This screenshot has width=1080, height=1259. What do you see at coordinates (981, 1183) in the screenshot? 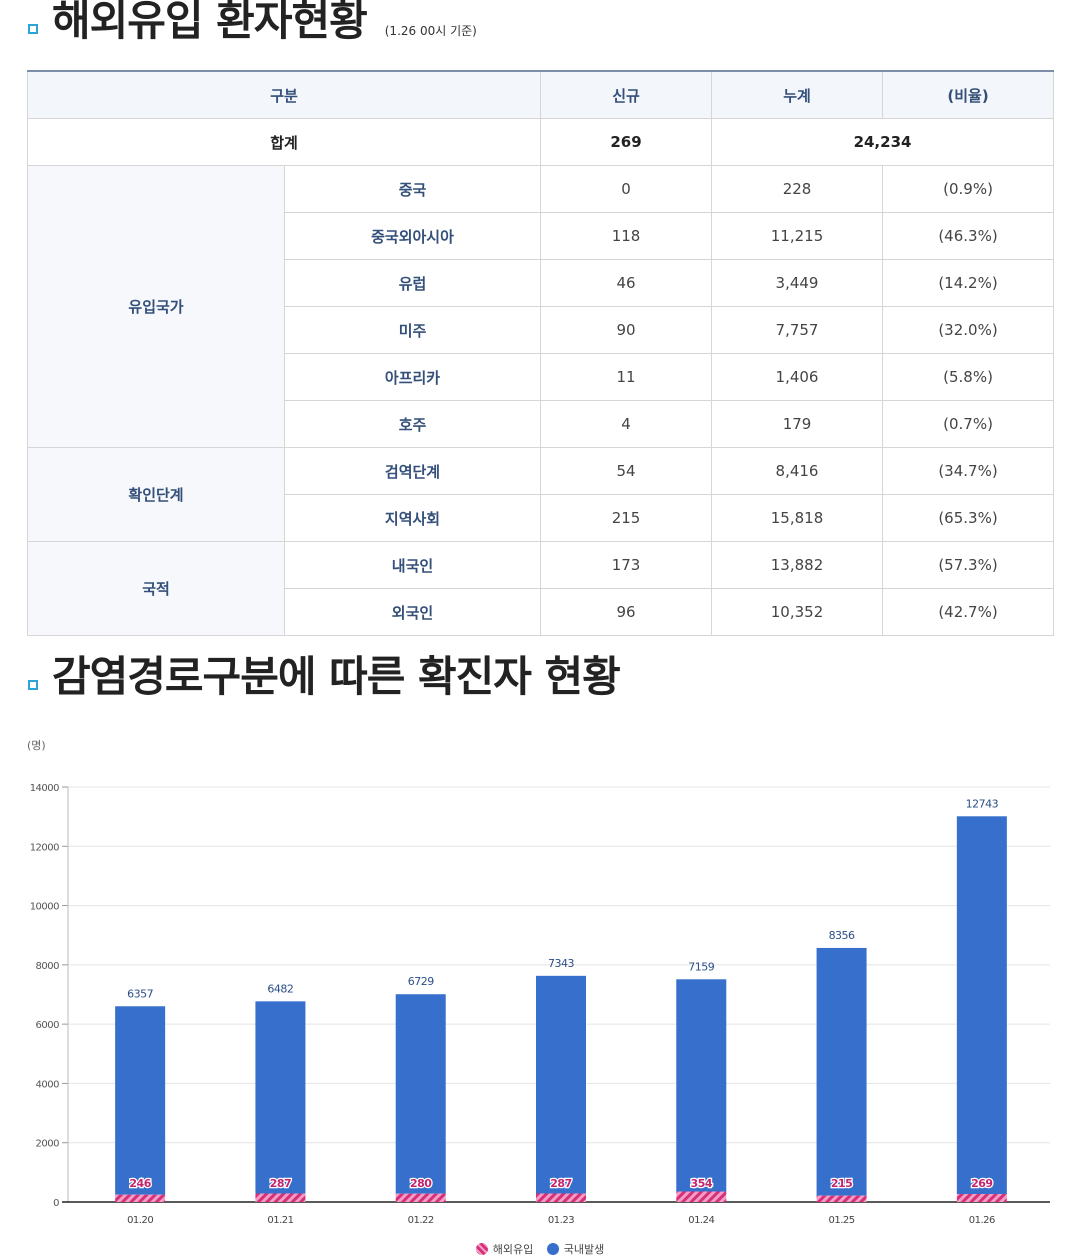
I see `data-label-import: 269` at bounding box center [981, 1183].